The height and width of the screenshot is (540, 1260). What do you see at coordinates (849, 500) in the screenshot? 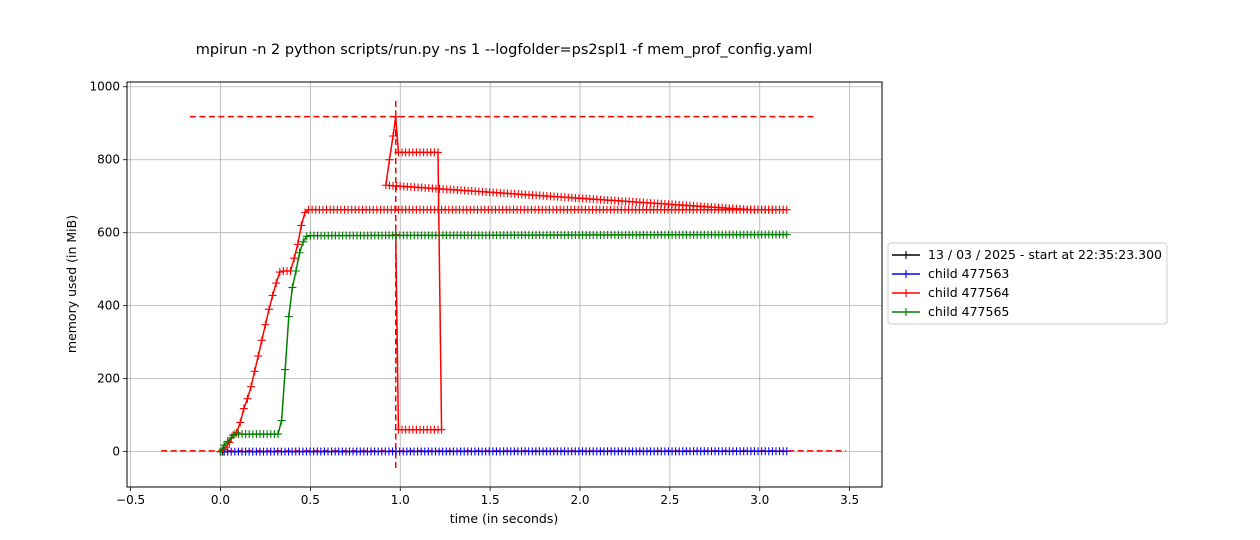
I see `x-tick-label: 3.5` at bounding box center [849, 500].